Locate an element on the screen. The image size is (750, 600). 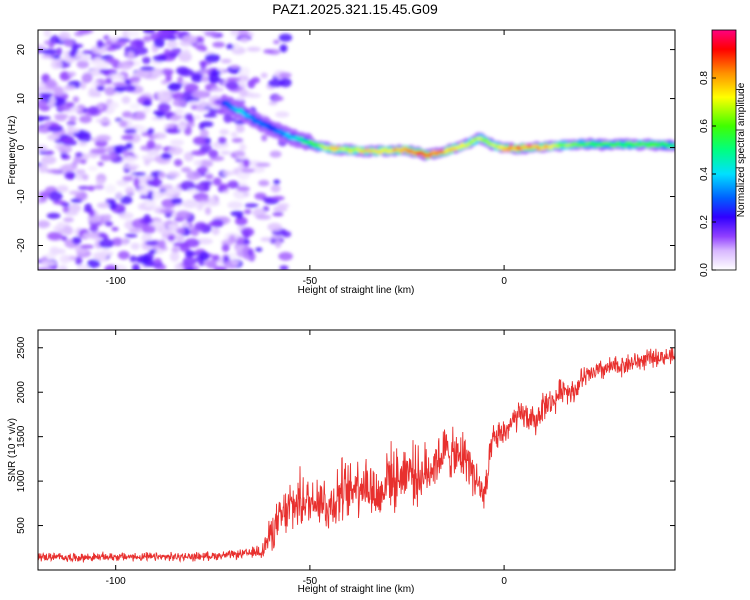
x-tick-label: -50 is located at coordinates (310, 581).